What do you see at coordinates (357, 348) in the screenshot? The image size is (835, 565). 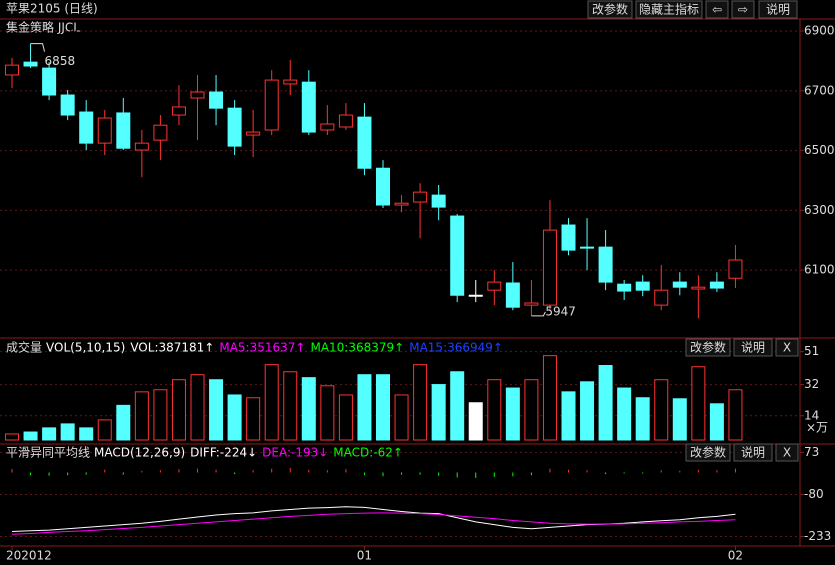 I see `legend-entry: MA10:368379↑` at bounding box center [357, 348].